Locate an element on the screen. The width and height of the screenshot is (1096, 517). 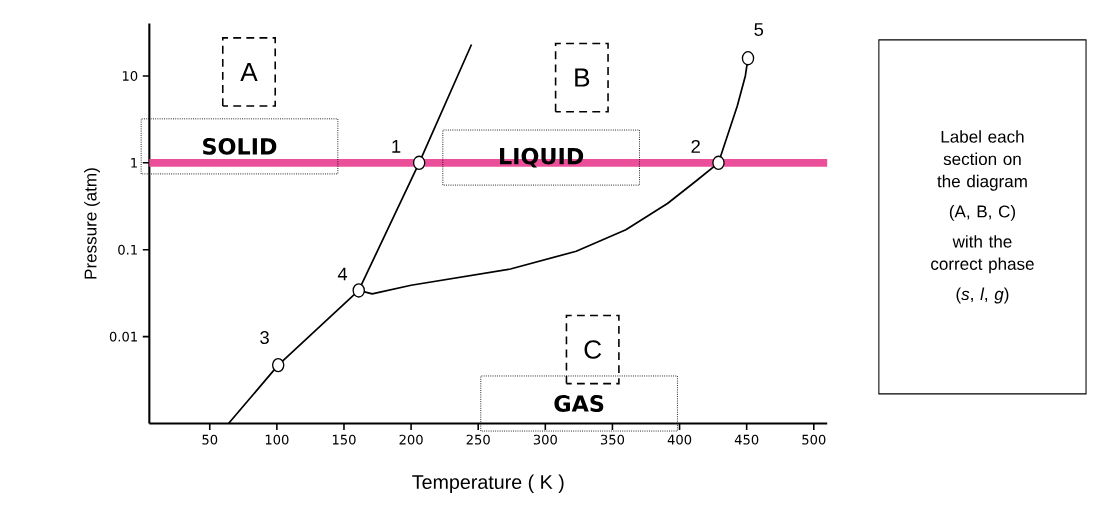
text: (s, l, g) is located at coordinates (982, 295).